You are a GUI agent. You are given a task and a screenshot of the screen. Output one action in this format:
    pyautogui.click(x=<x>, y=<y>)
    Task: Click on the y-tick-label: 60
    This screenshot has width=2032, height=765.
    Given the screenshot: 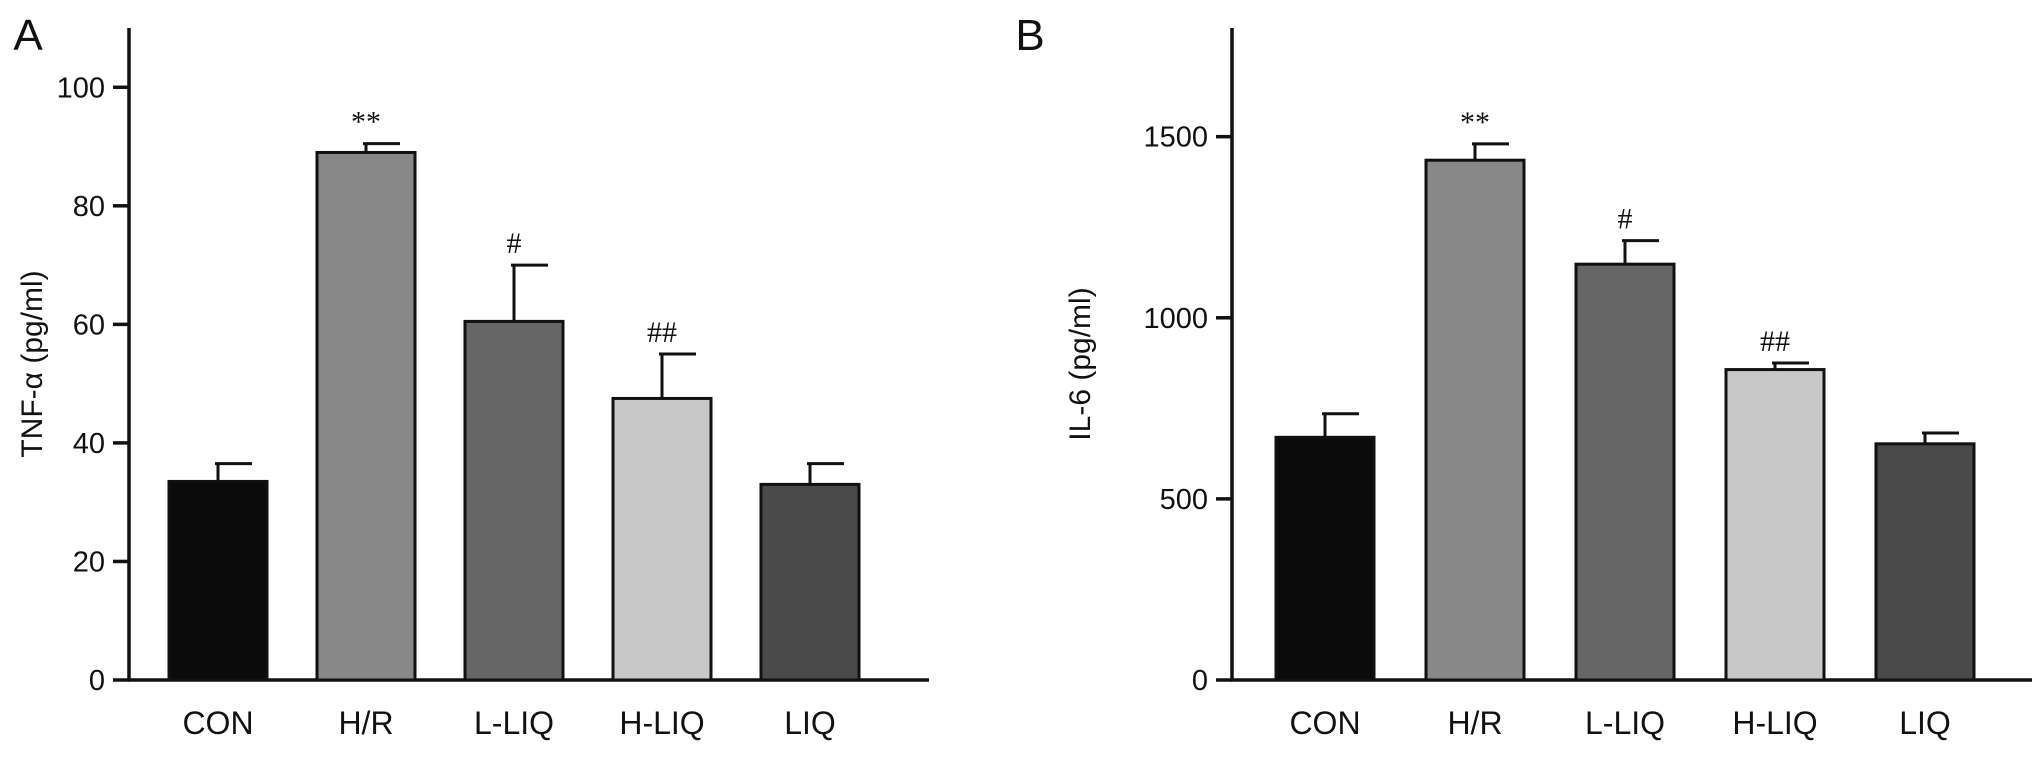 What is the action you would take?
    pyautogui.click(x=89, y=325)
    